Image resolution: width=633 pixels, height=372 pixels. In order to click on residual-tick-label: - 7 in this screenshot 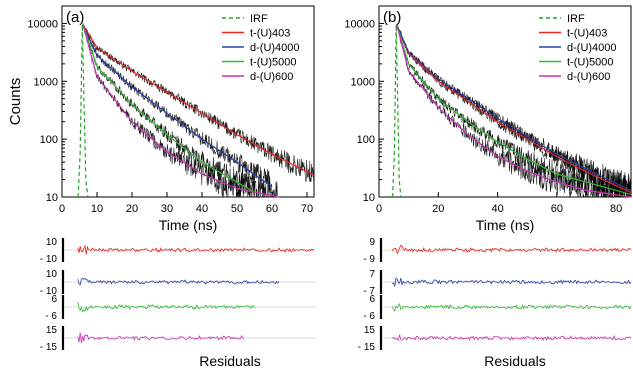, I will do `click(369, 291)`.